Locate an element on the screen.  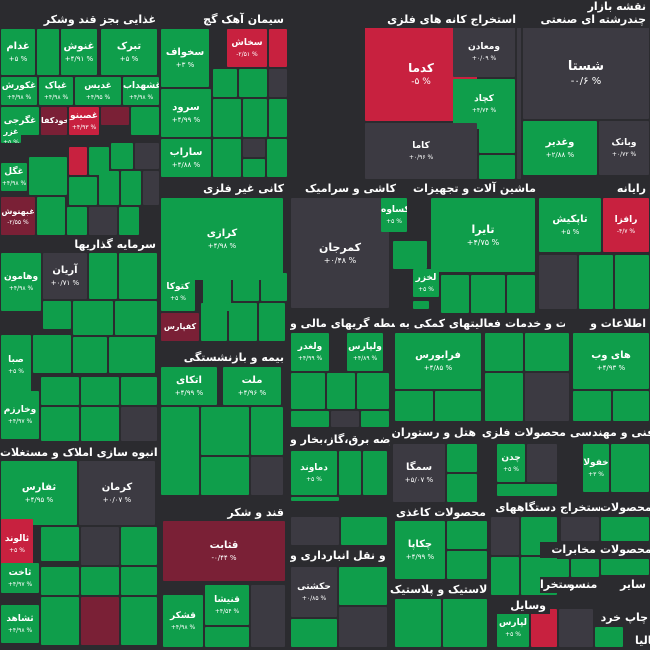
stock-tile: کاما +۰/۹۶ % is located at coordinates (421, 151).